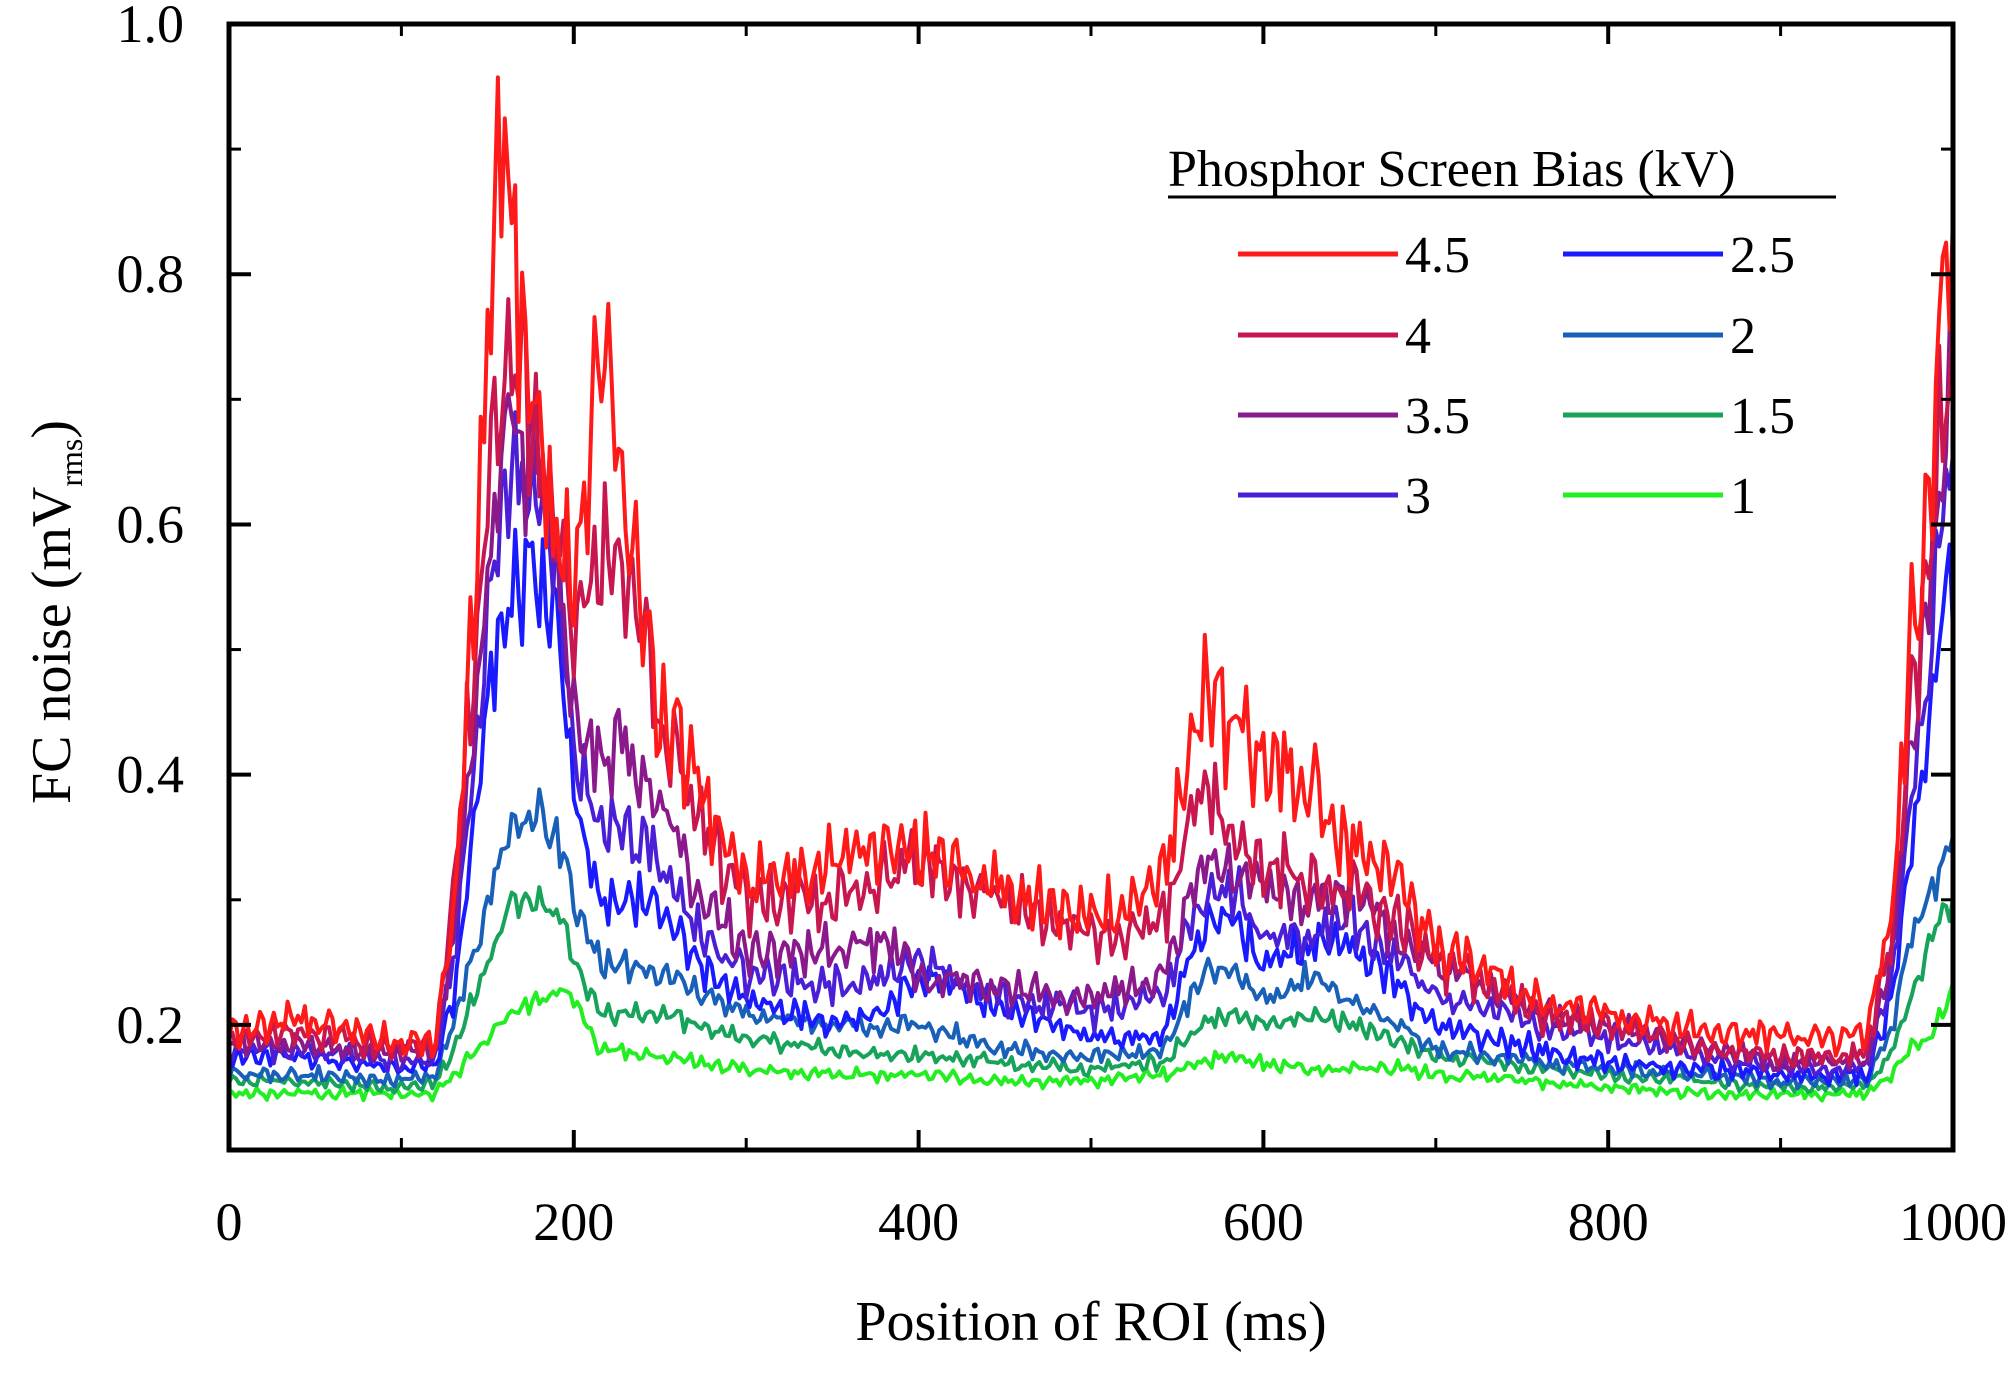 This screenshot has height=1375, width=2016. Describe the element at coordinates (1608, 1222) in the screenshot. I see `x-tick-label: 800` at that location.